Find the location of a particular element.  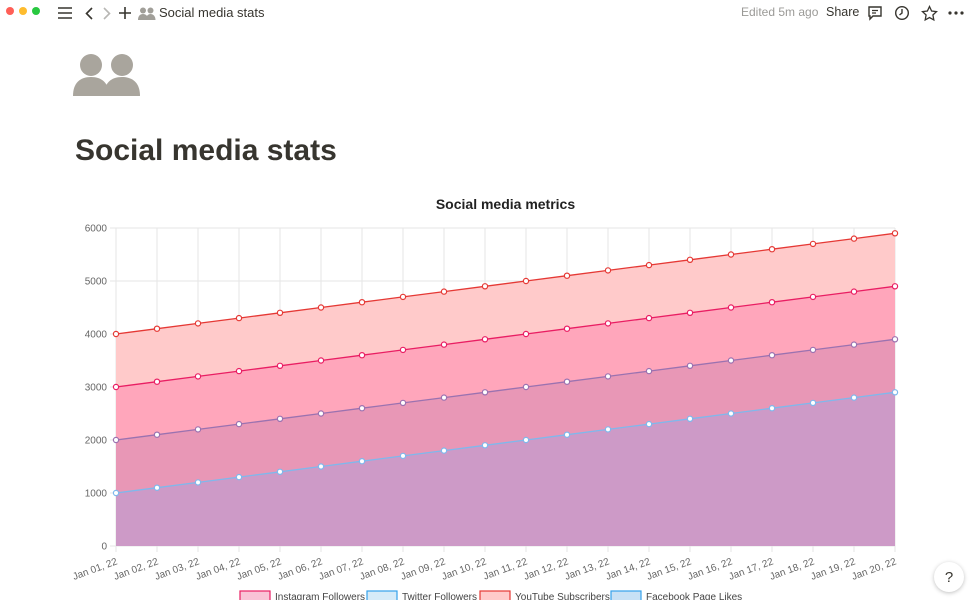

youtube-subscribers-line is located at coordinates (505, 283).